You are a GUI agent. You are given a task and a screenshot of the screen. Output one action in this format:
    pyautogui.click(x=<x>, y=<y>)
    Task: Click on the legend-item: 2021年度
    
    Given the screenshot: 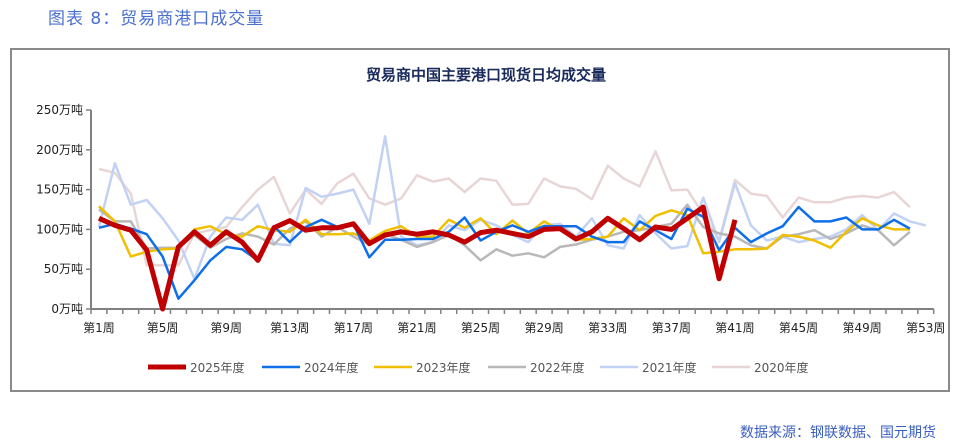 What is the action you would take?
    pyautogui.click(x=648, y=367)
    